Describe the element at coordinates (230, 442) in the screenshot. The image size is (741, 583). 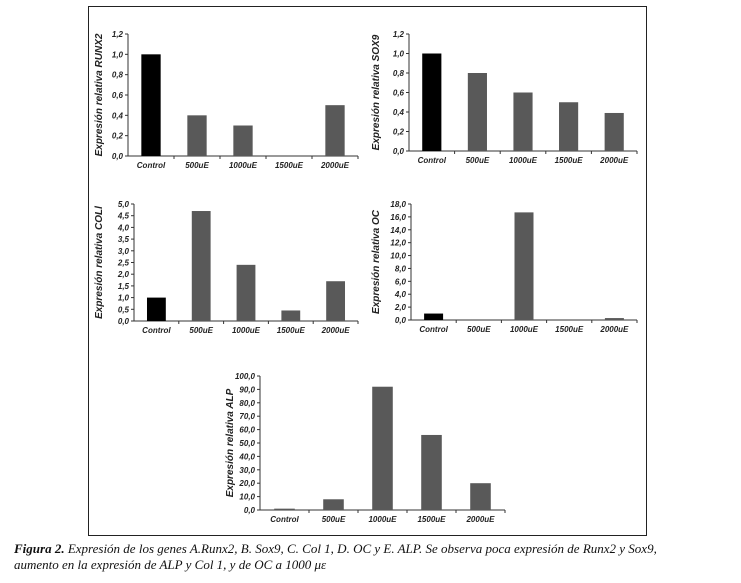
I see `y-axis-label: Expresión relativa ALP` at that location.